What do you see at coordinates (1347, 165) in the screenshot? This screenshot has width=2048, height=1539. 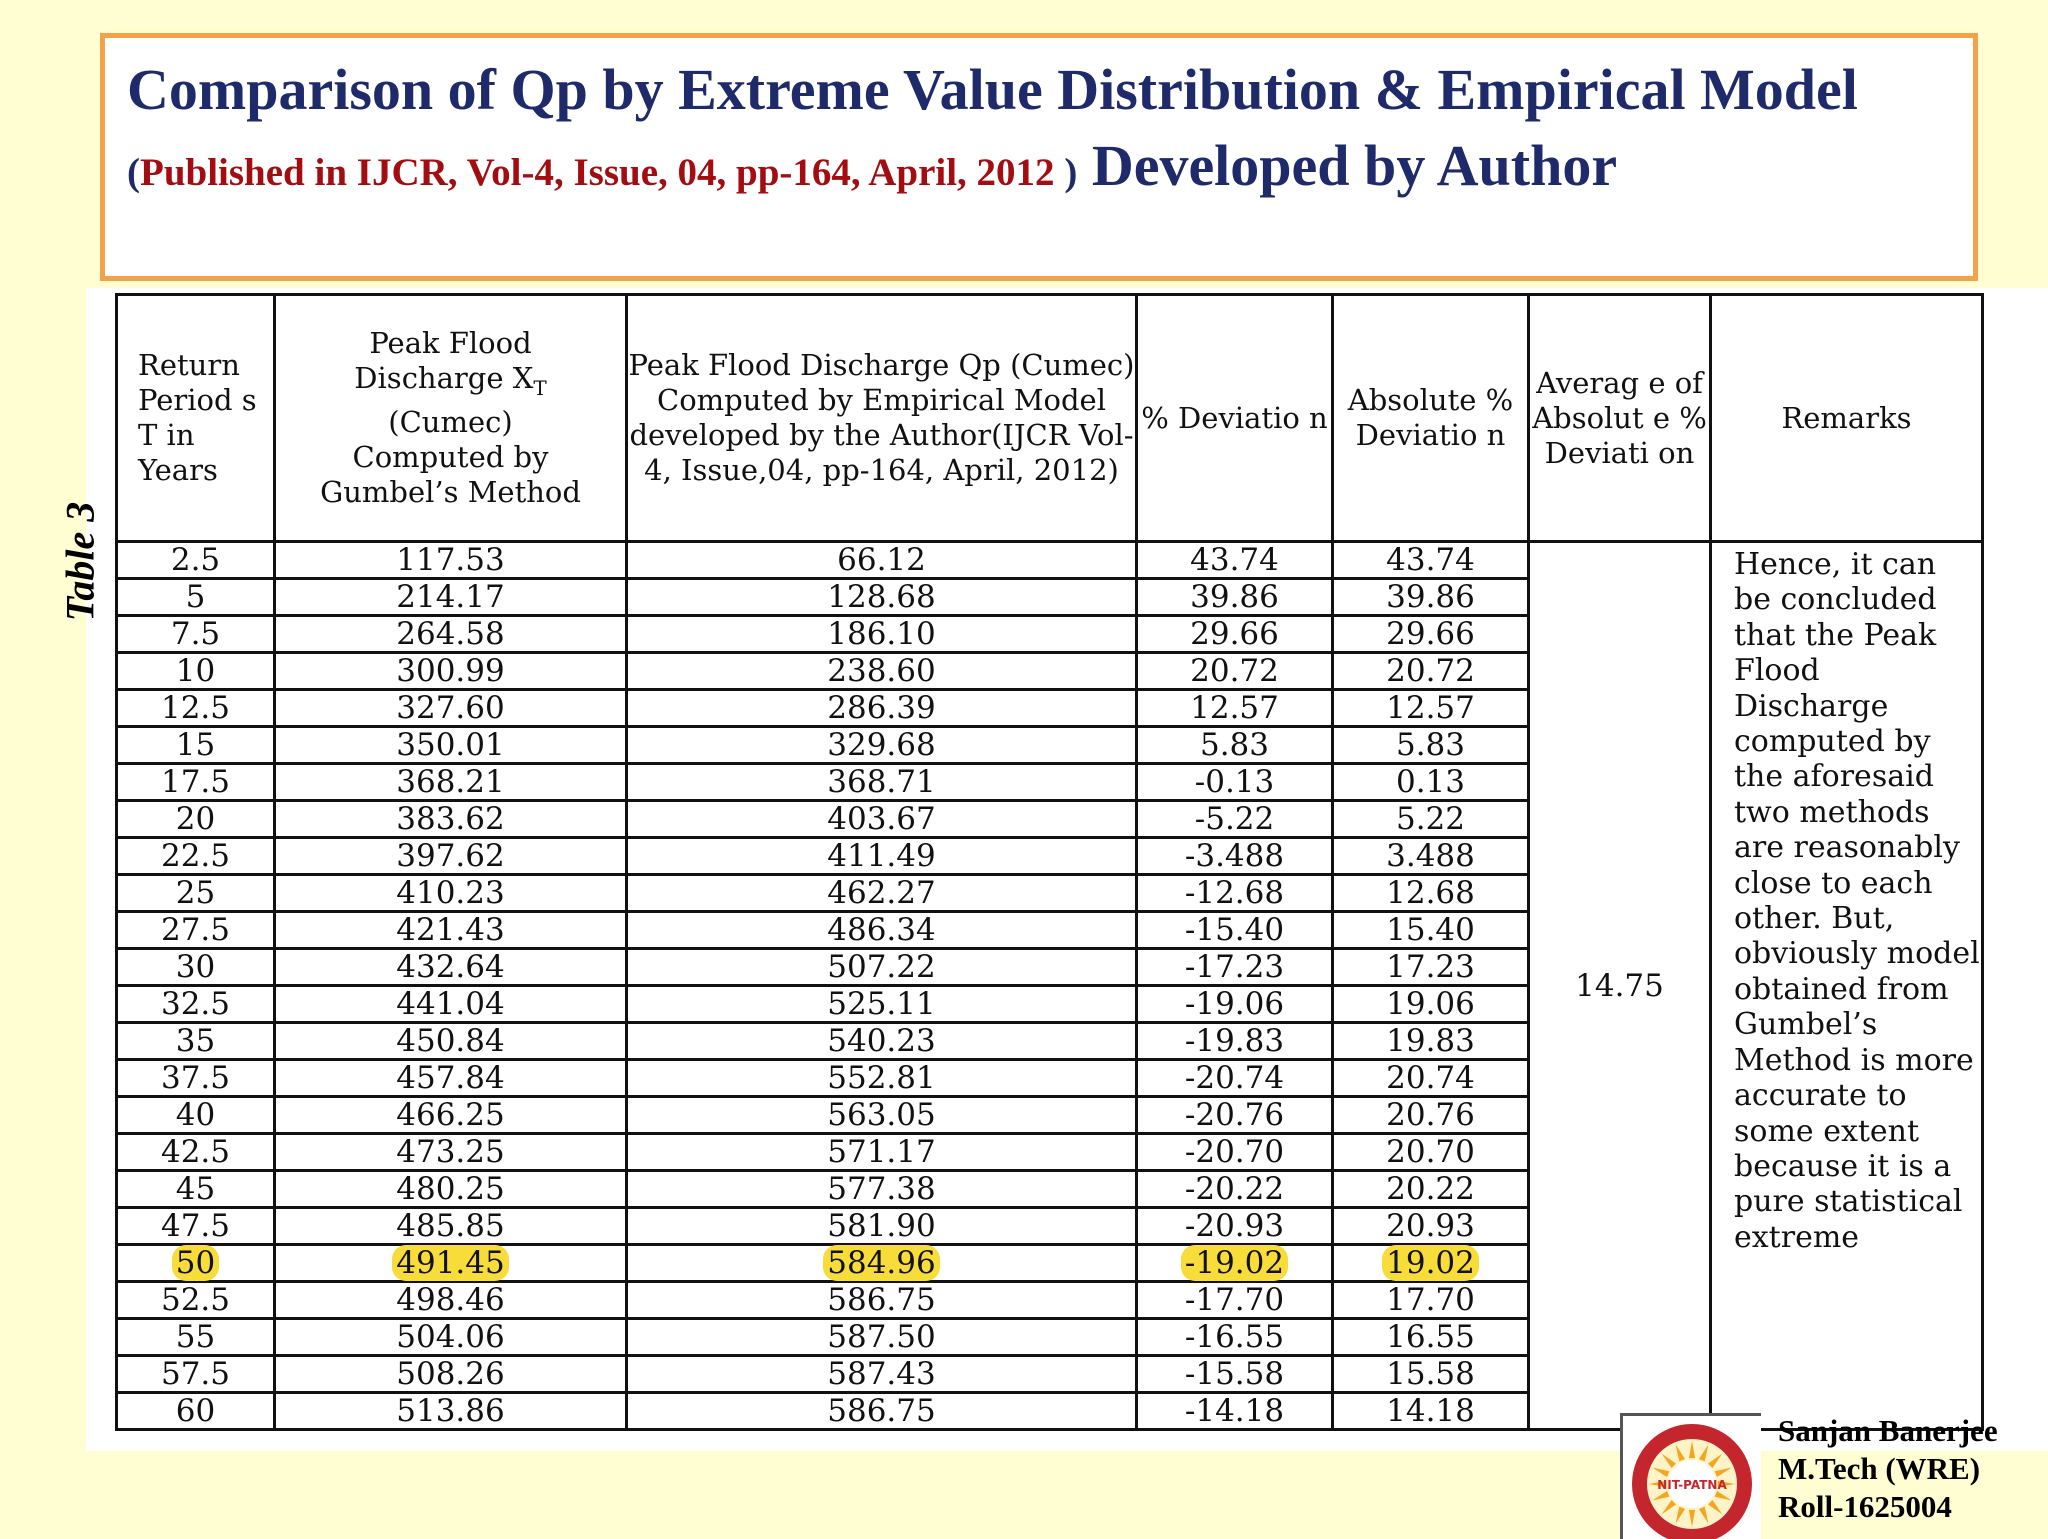 I see `title-main-part2: Developed by Author` at bounding box center [1347, 165].